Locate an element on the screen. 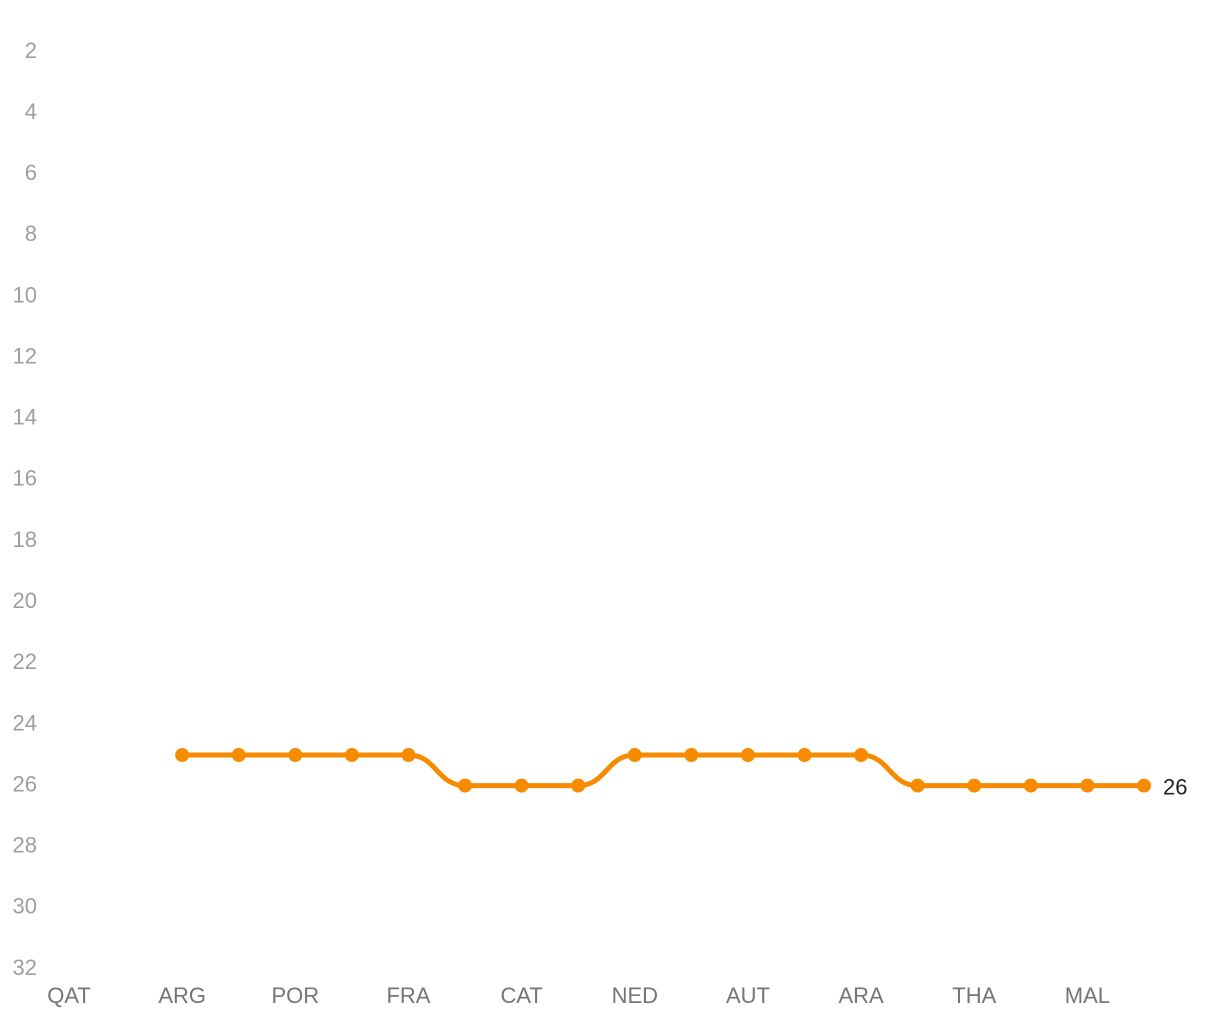 The image size is (1220, 1020). y-tick-label: 28 is located at coordinates (25, 845).